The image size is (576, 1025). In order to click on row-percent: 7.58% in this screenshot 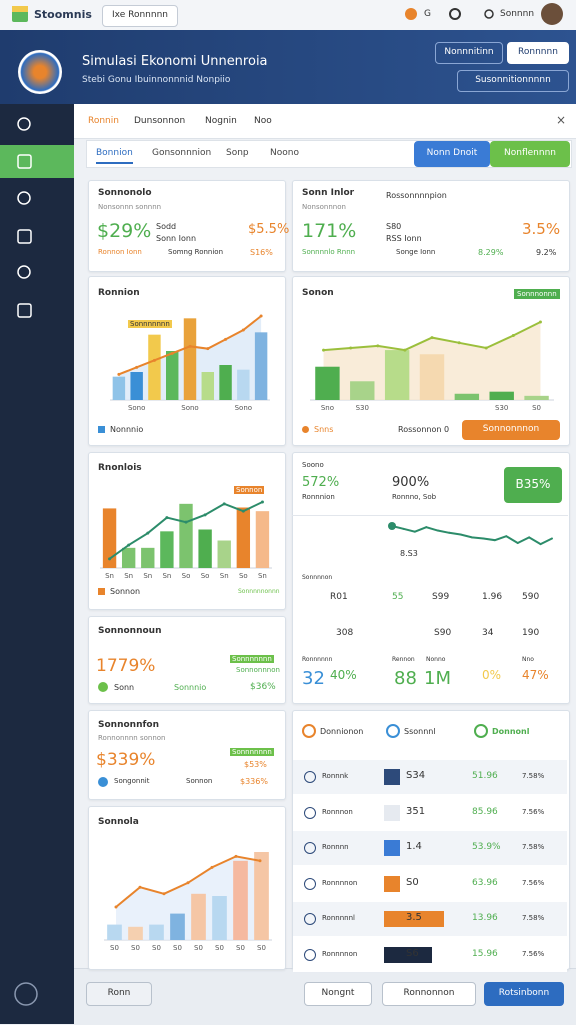, I will do `click(533, 776)`.